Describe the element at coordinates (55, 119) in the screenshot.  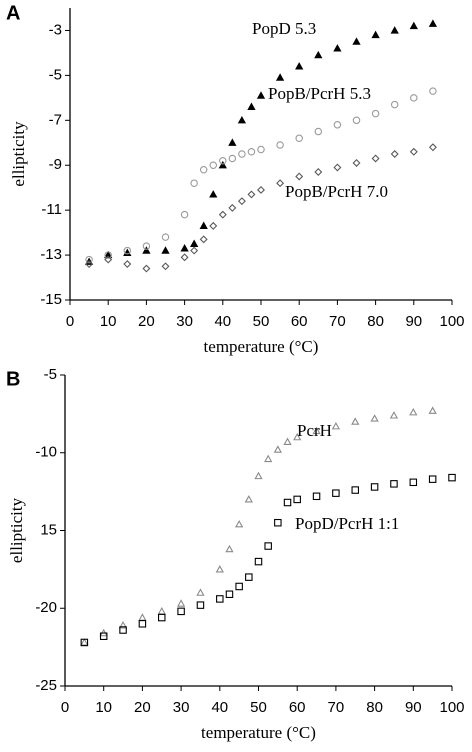
I see `y-tick-label: -7` at that location.